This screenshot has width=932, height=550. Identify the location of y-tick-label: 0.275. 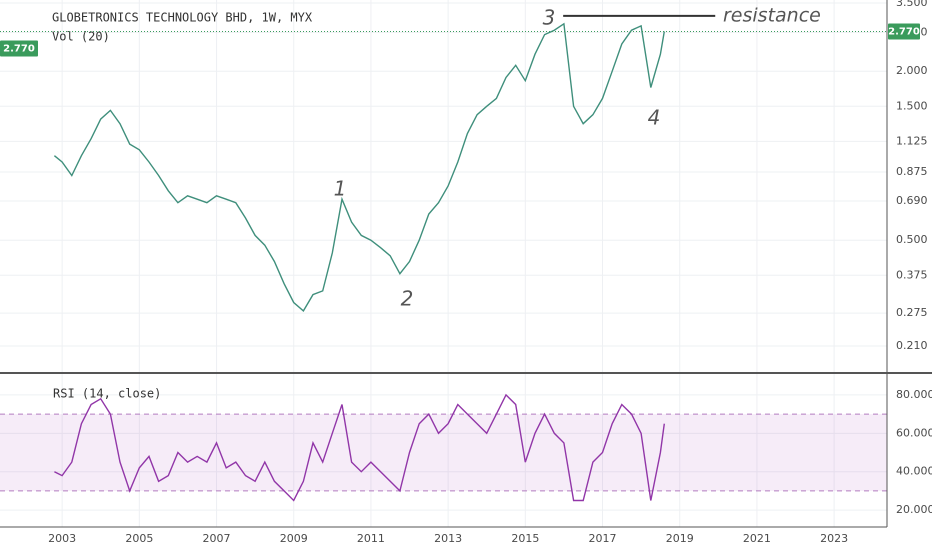
(912, 312).